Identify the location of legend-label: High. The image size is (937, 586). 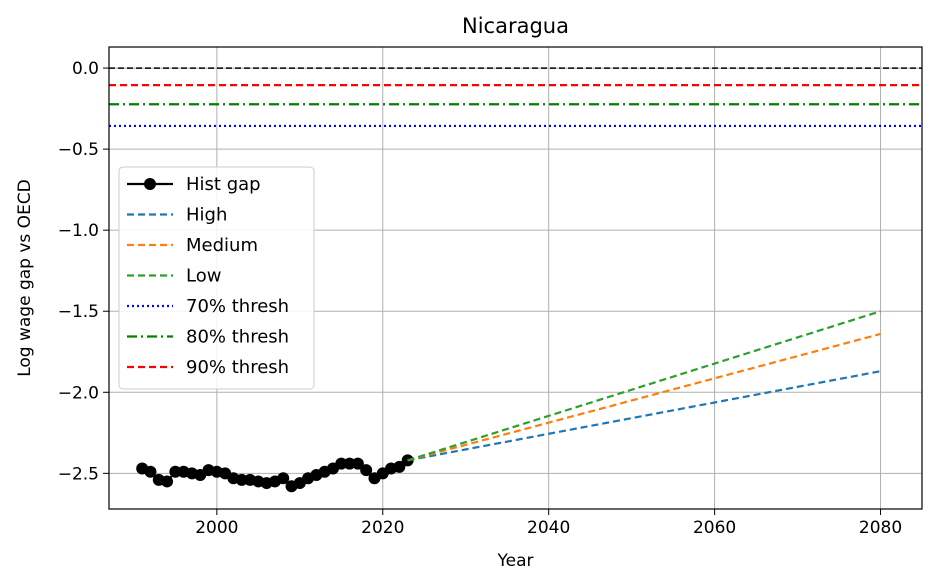
(206, 215).